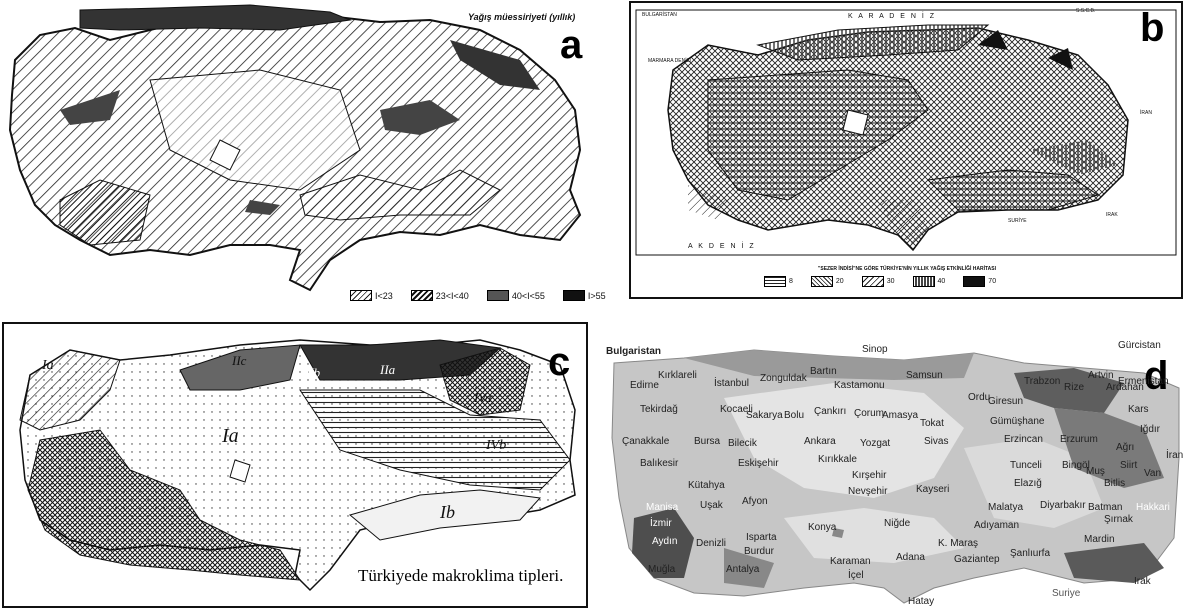 This screenshot has height=610, width=1186. I want to click on city-label: Giresun, so click(1006, 401).